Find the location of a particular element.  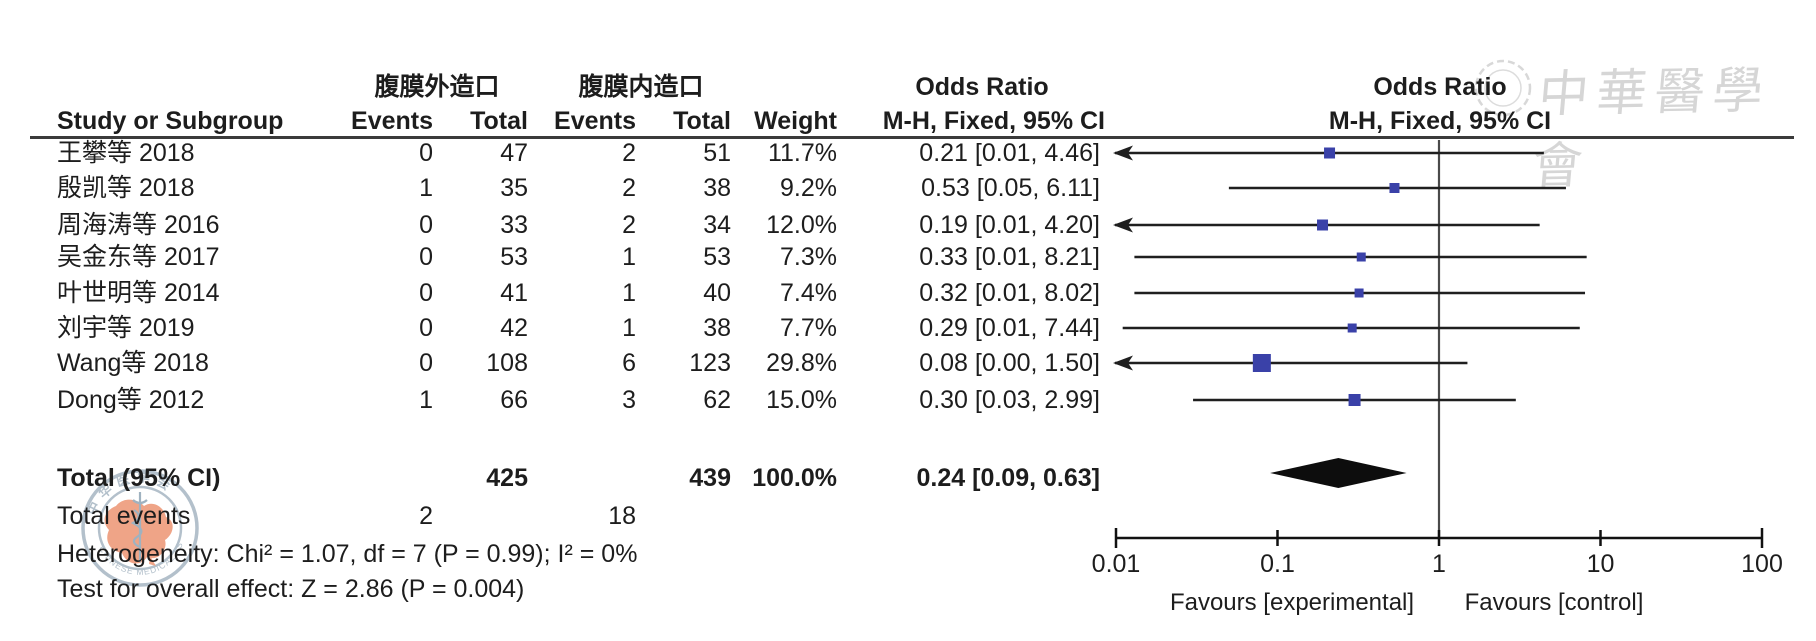

total-exp-cell: 35 is located at coordinates (514, 188).